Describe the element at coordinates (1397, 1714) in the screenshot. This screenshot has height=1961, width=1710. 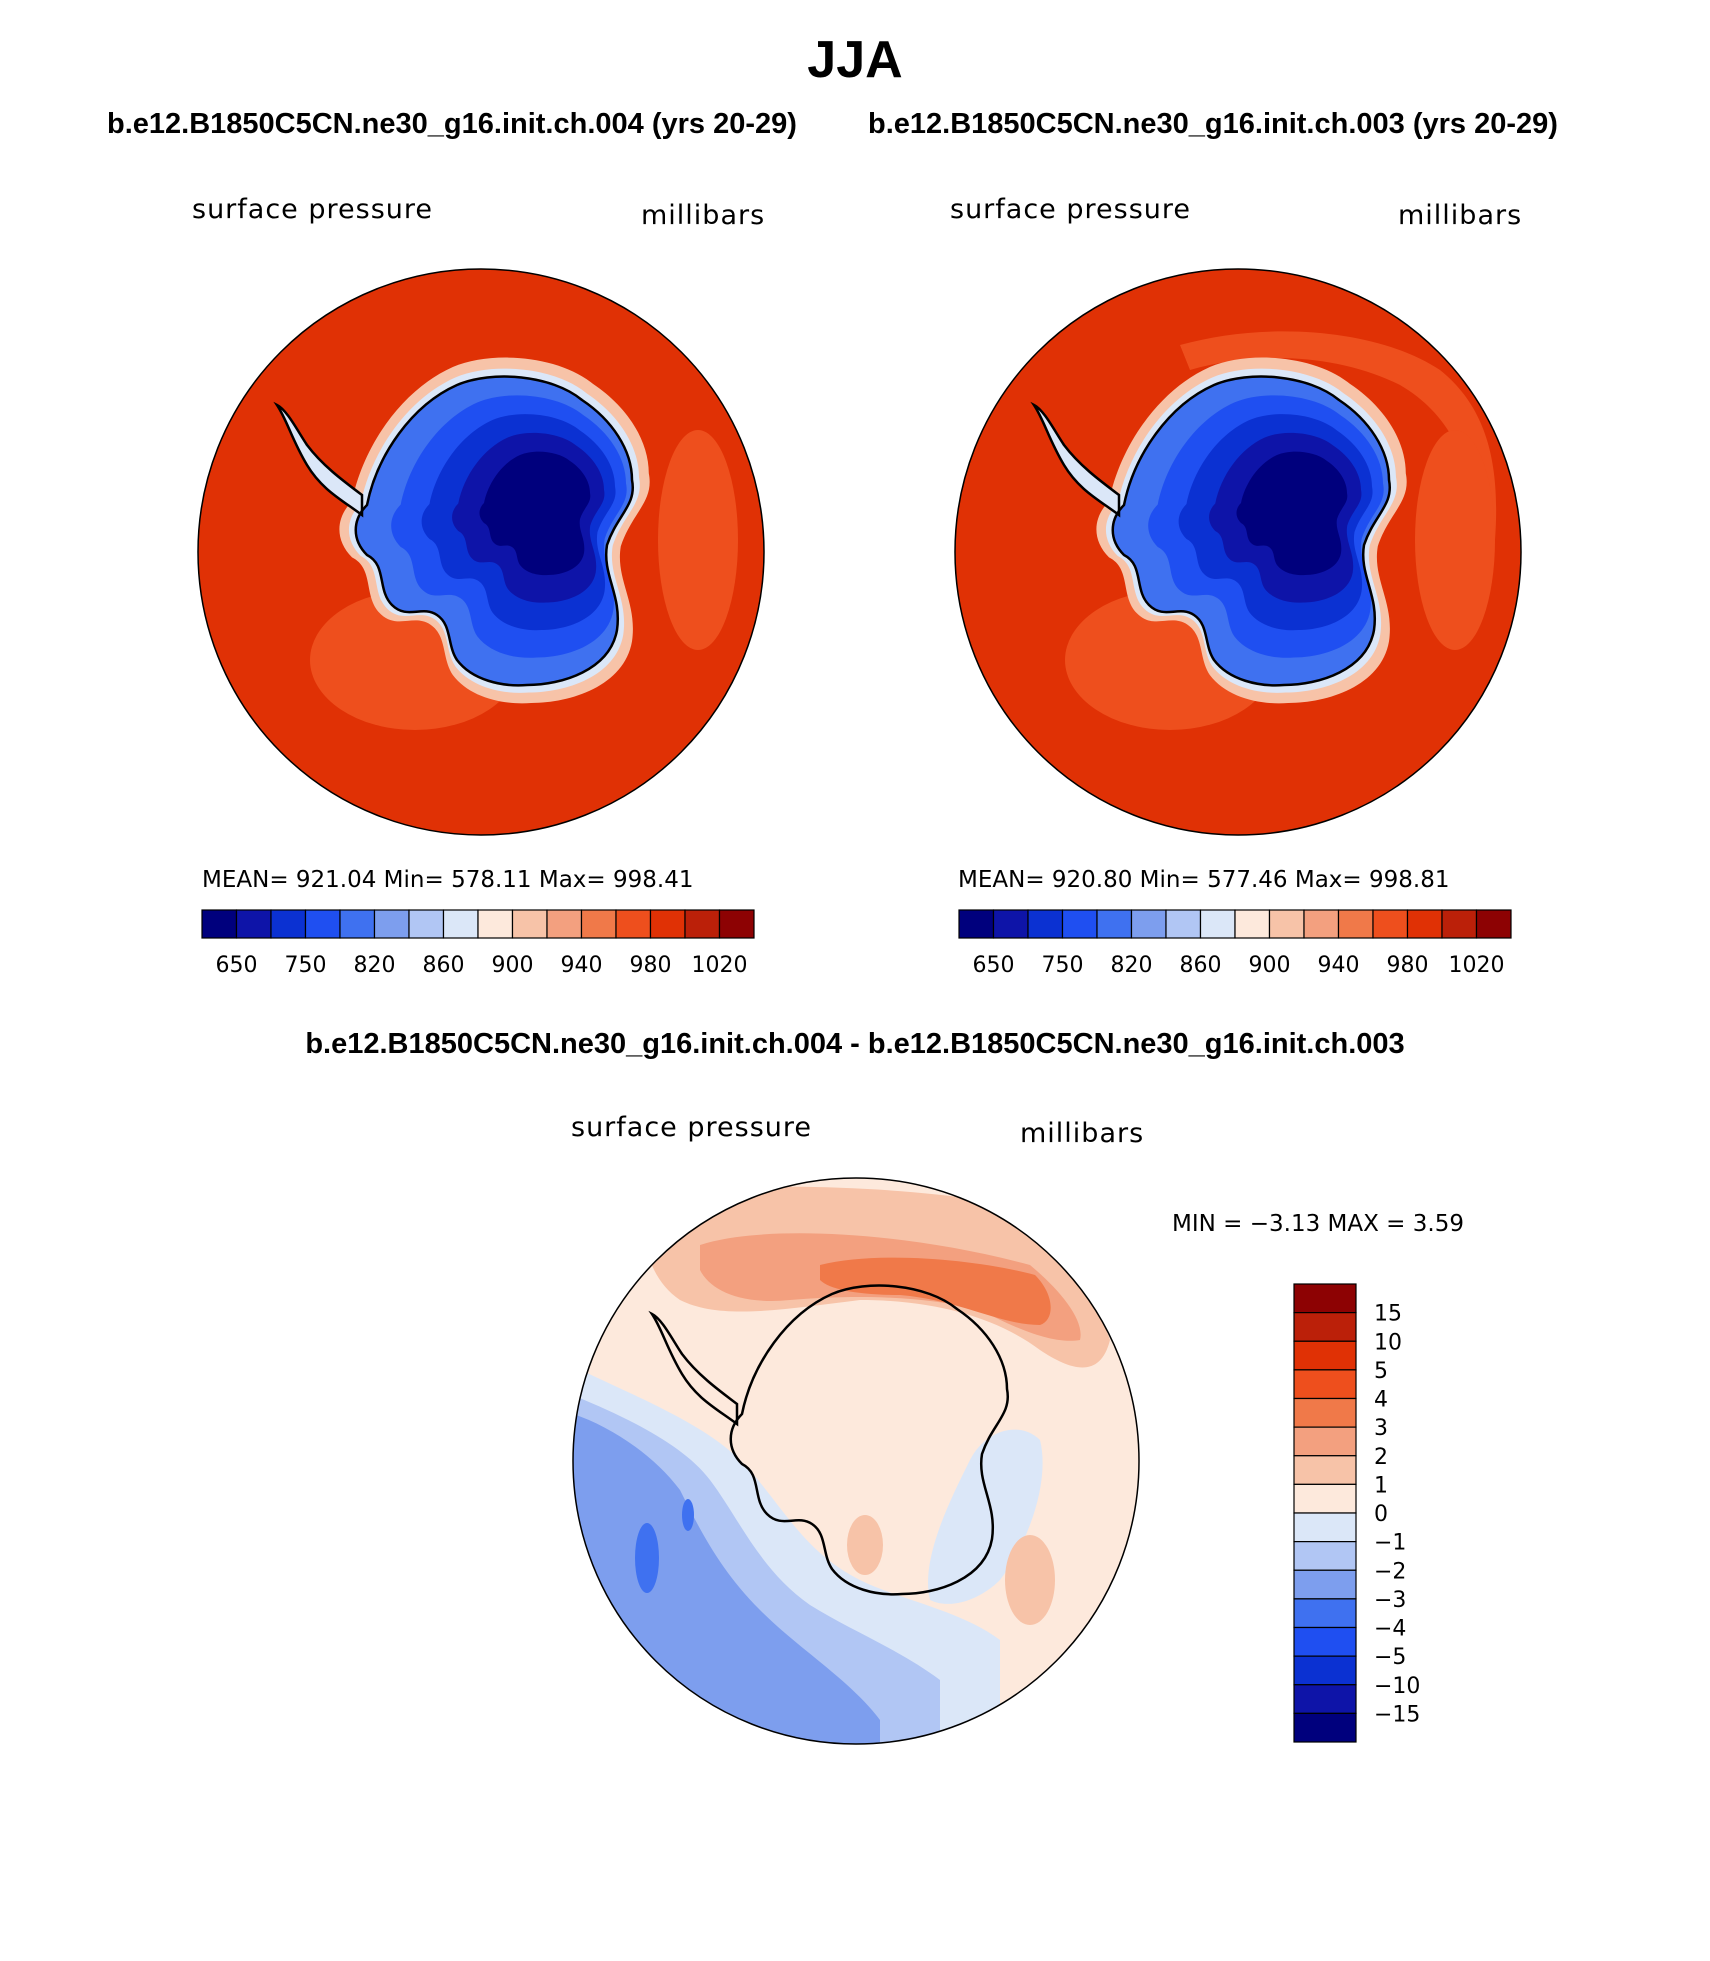
I see `colorbar-label: −15` at that location.